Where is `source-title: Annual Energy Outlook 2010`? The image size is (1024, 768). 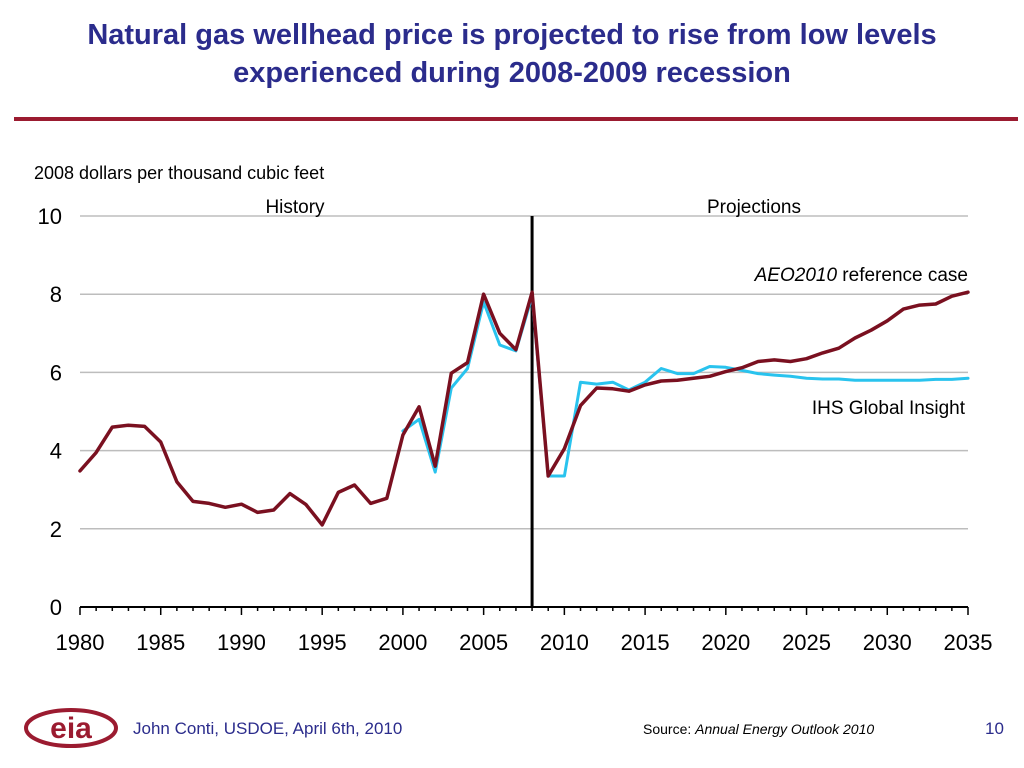
source-title: Annual Energy Outlook 2010 is located at coordinates (785, 729).